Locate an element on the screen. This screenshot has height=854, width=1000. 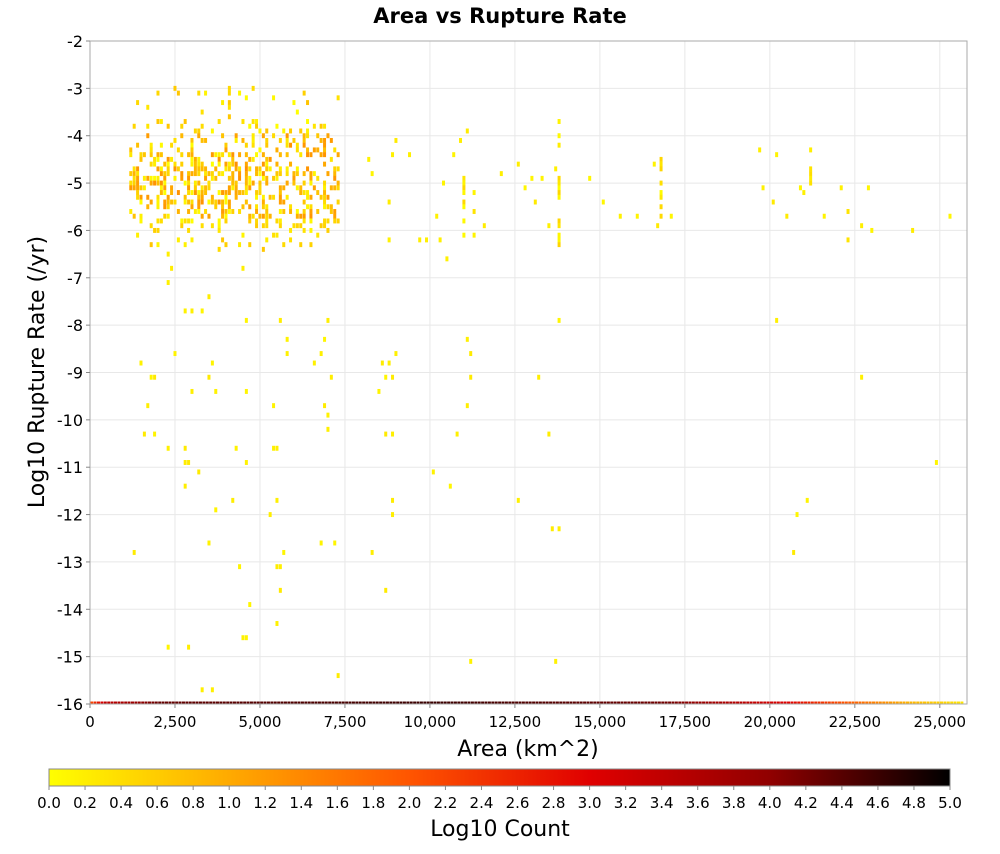
x-tick-label: 22,500 is located at coordinates (855, 722).